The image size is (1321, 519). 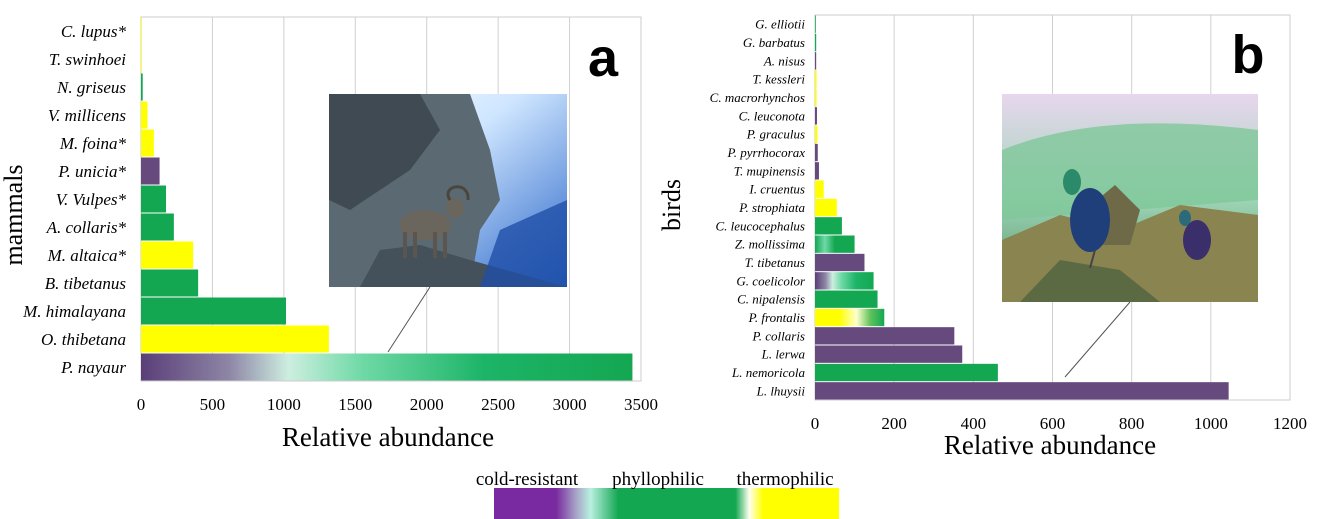 I want to click on a-category-label: T. swinhoei, so click(x=87, y=59).